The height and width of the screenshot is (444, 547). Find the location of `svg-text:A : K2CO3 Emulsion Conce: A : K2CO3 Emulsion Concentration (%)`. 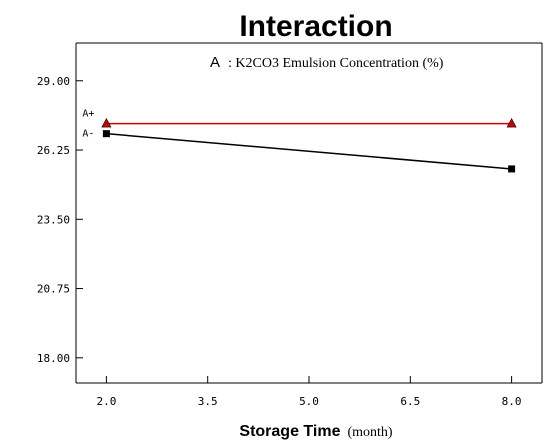

svg-text:A : K2CO3 Emulsion Conce: A : K2CO3 Emulsion Concentration (%) is located at coordinates (327, 62).